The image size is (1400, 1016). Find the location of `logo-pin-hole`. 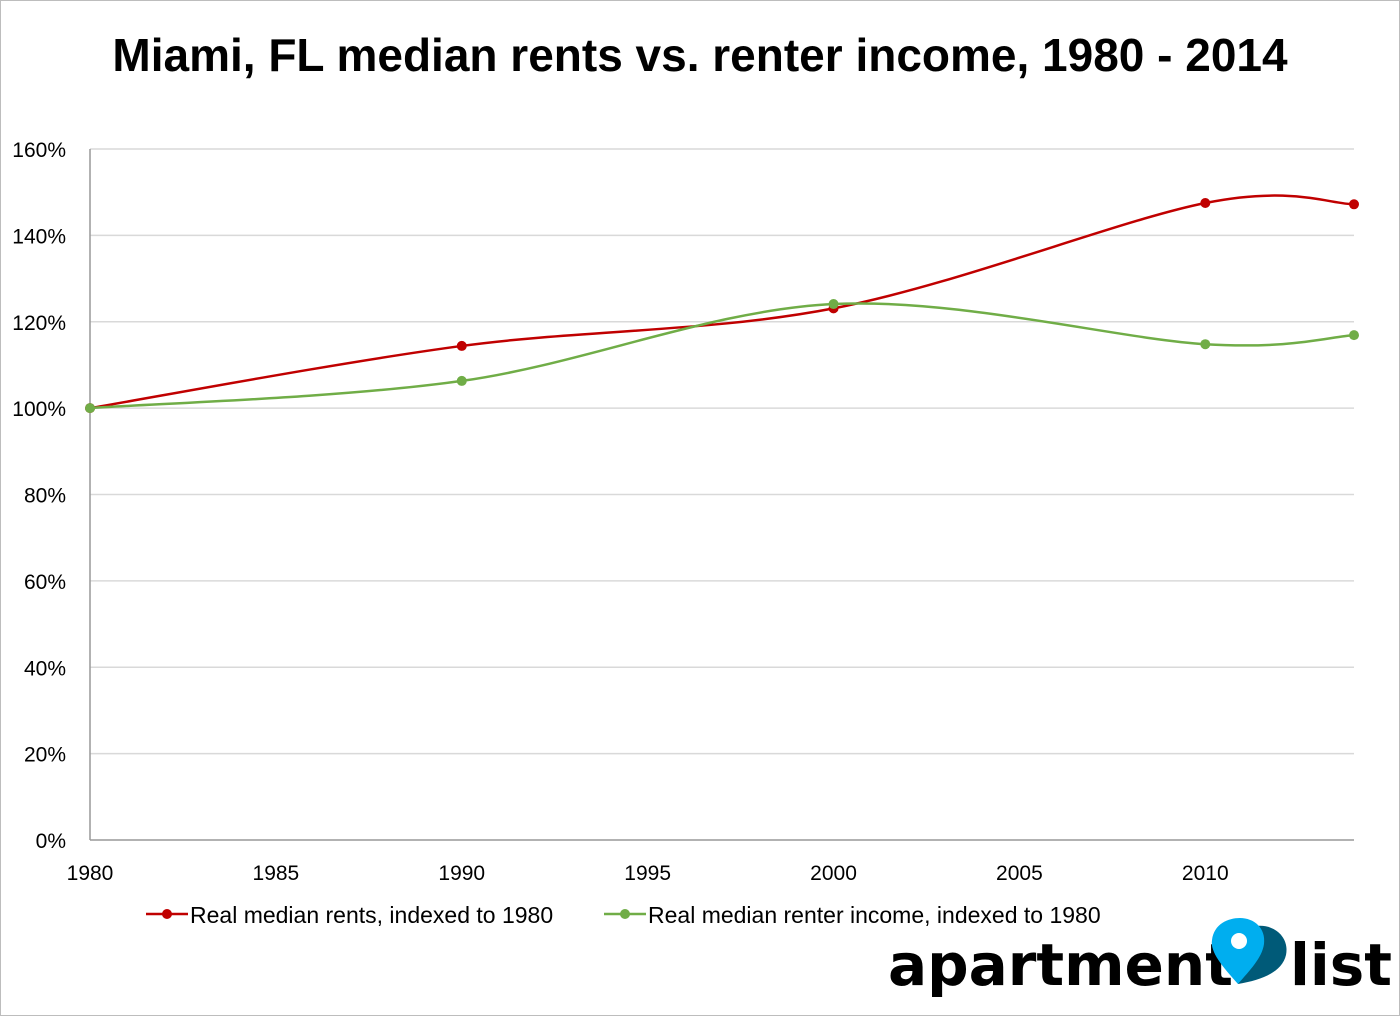

logo-pin-hole is located at coordinates (1239, 941).